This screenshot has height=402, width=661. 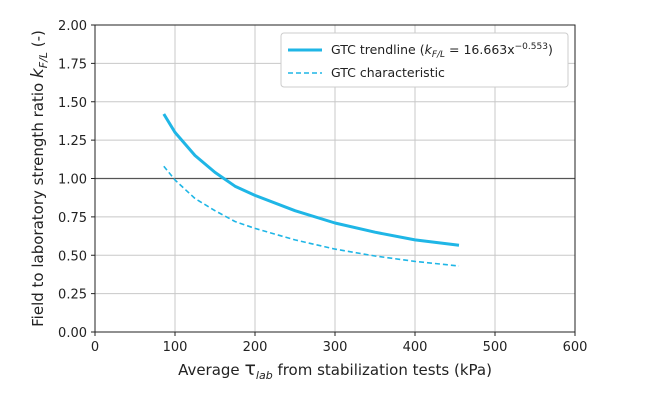 What do you see at coordinates (38, 41) in the screenshot?
I see `y-axis-title-post: (-)` at bounding box center [38, 41].